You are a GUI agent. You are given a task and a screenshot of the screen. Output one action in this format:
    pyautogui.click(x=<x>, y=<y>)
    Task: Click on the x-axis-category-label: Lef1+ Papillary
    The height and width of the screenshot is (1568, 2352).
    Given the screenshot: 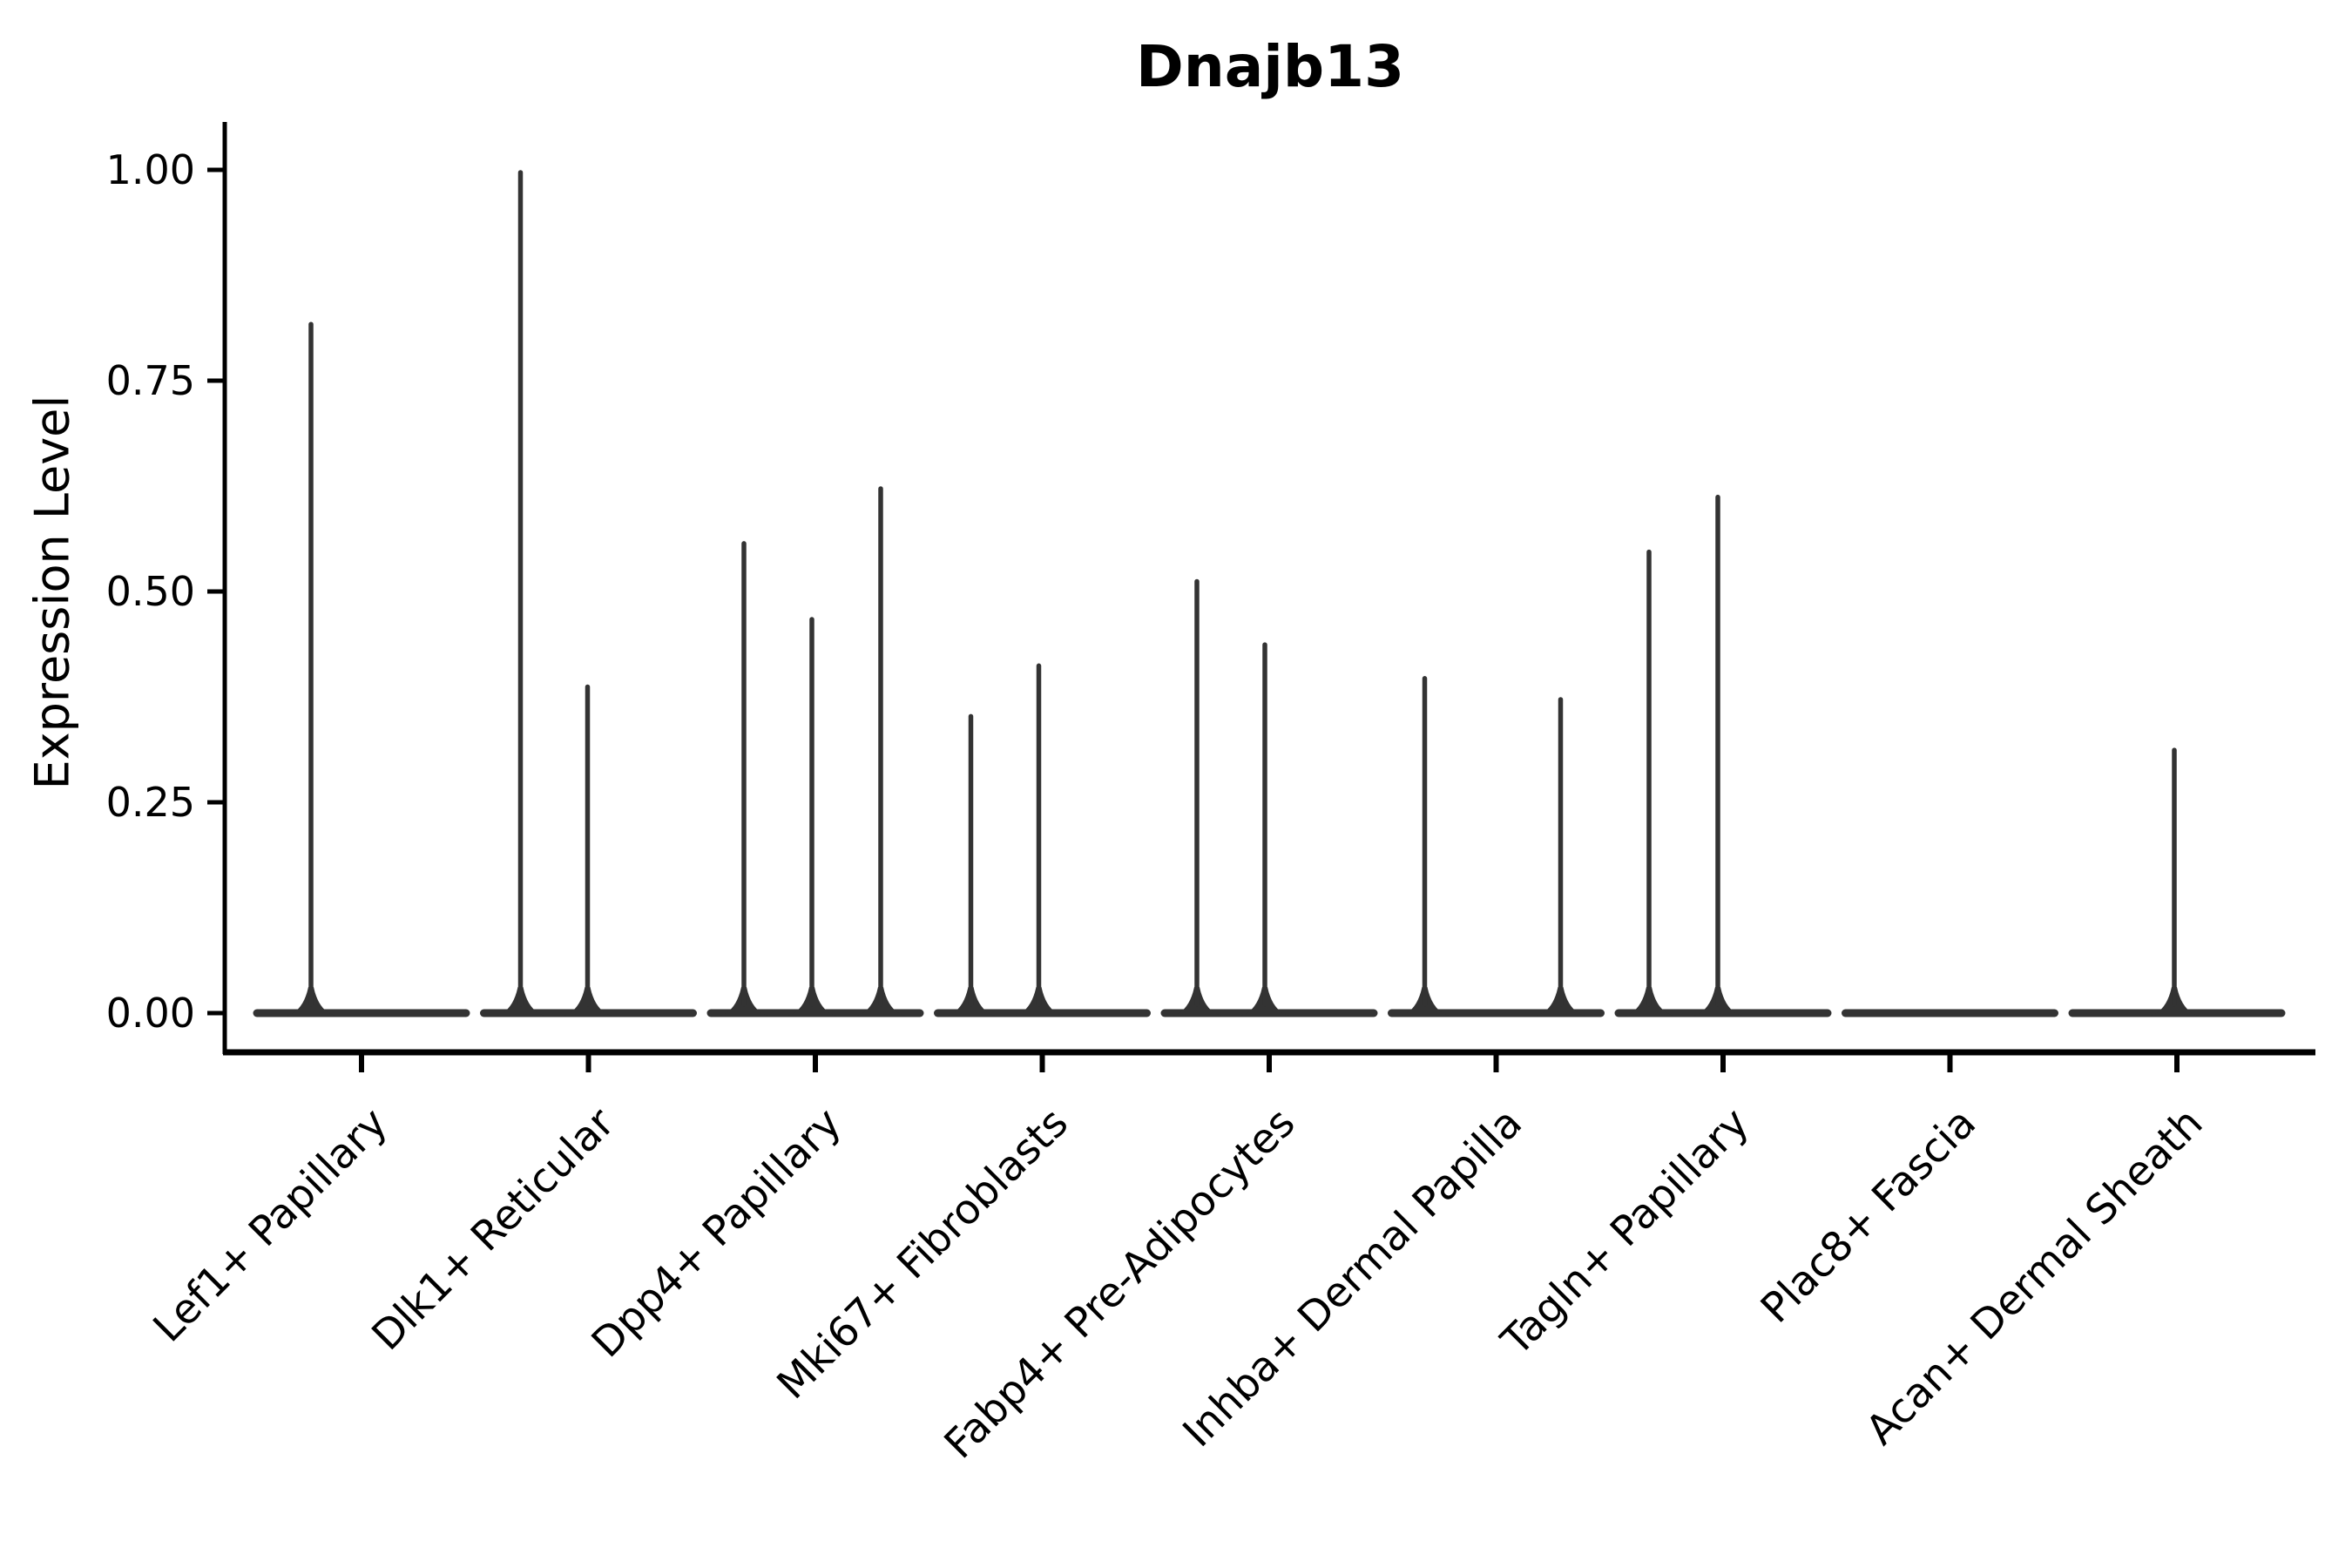 What is the action you would take?
    pyautogui.click(x=271, y=1225)
    